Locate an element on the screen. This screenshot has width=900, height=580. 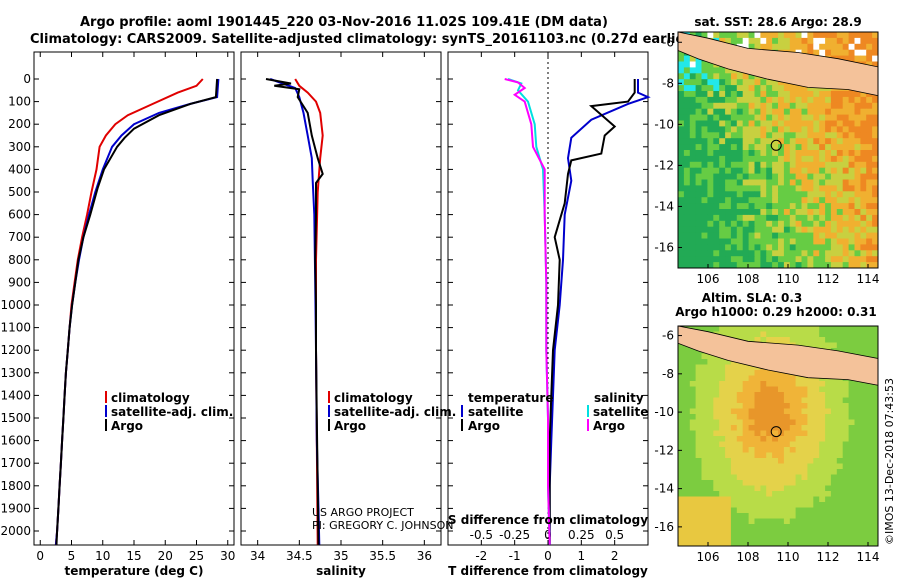
legend-satellite: satellite-adj. clim. is located at coordinates (172, 412).